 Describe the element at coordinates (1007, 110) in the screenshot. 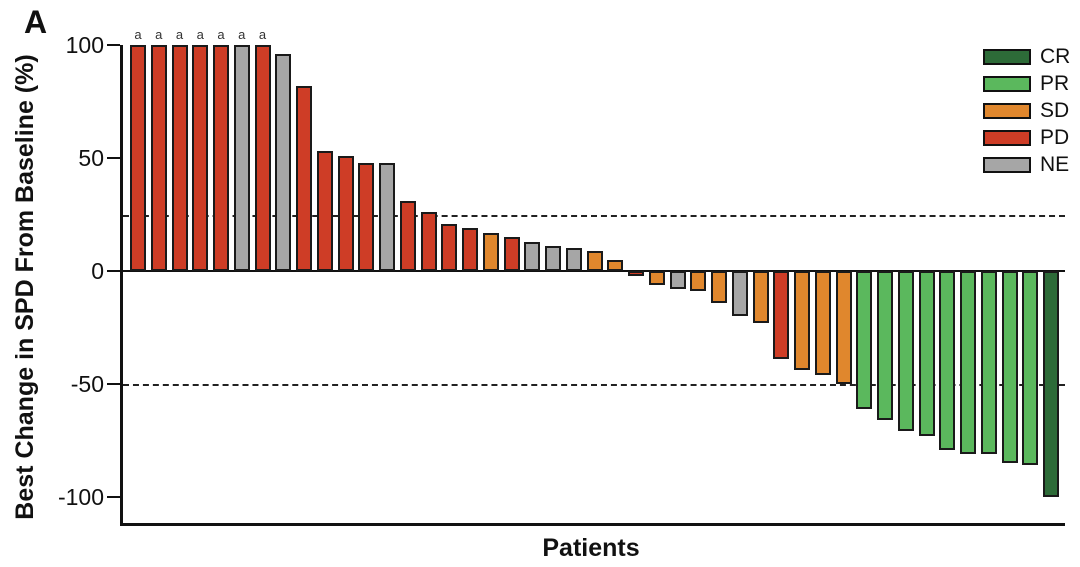

I see `legend-swatch-sd` at that location.